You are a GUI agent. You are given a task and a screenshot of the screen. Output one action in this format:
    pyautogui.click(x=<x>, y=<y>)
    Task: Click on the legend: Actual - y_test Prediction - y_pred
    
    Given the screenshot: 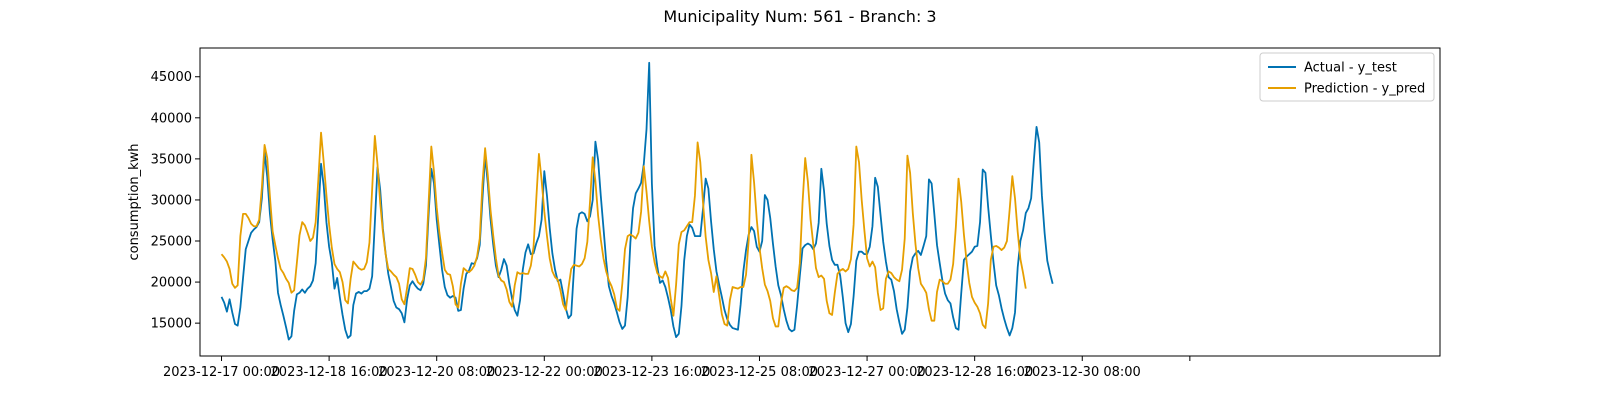 What is the action you would take?
    pyautogui.click(x=1347, y=77)
    